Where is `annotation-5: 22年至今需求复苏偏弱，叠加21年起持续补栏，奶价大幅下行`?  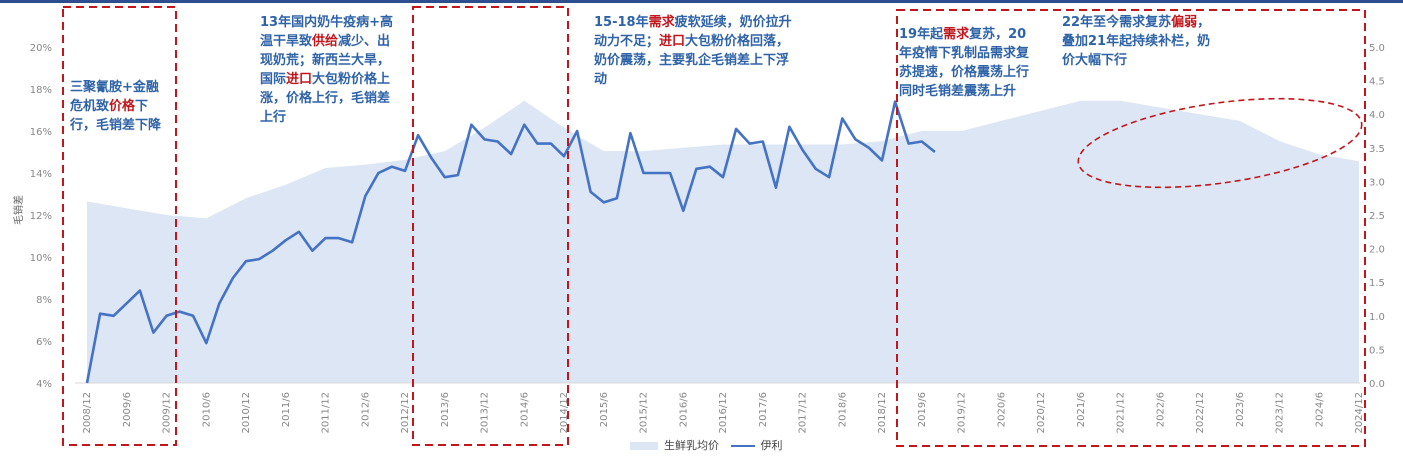 annotation-5: 22年至今需求复苏偏弱，叠加21年起持续补栏，奶价大幅下行 is located at coordinates (1137, 41).